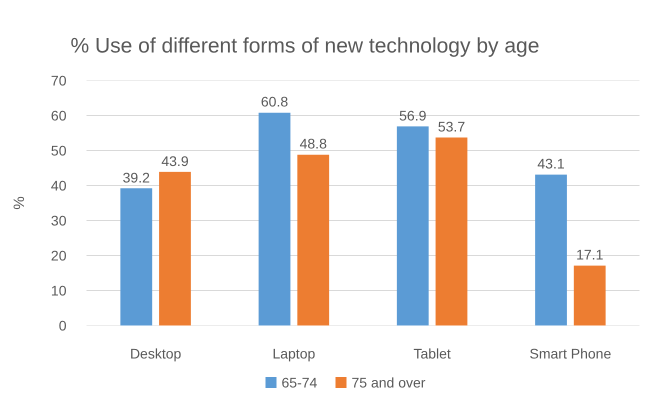 The image size is (656, 413). I want to click on y-tick-label: 40, so click(58, 186).